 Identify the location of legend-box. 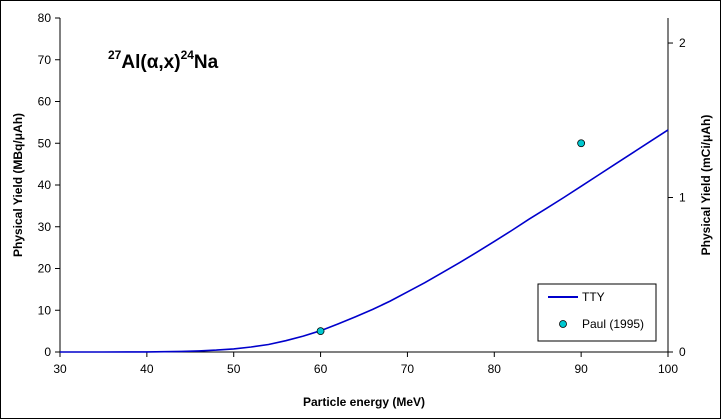
(597, 312).